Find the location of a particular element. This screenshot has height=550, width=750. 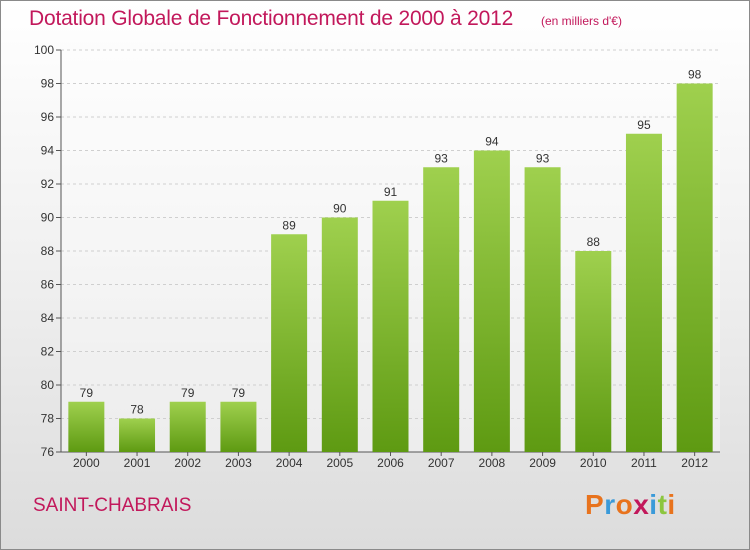

x-tick-label-2008: 2008 is located at coordinates (492, 463).